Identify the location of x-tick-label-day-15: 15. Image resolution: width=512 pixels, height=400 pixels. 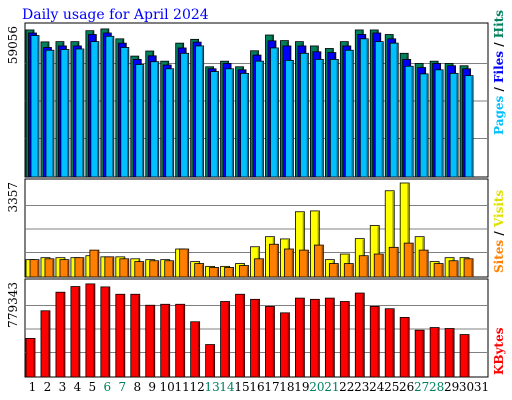
(241, 387).